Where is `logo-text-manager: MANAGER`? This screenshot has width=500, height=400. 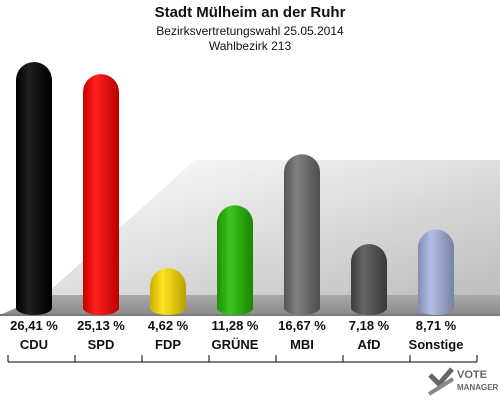 logo-text-manager: MANAGER is located at coordinates (478, 387).